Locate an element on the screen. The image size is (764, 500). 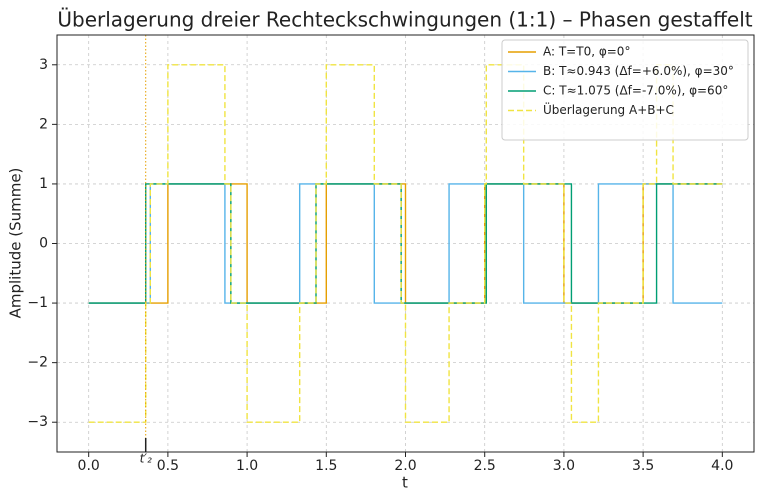
x-tick-label: 4.0 is located at coordinates (722, 466).